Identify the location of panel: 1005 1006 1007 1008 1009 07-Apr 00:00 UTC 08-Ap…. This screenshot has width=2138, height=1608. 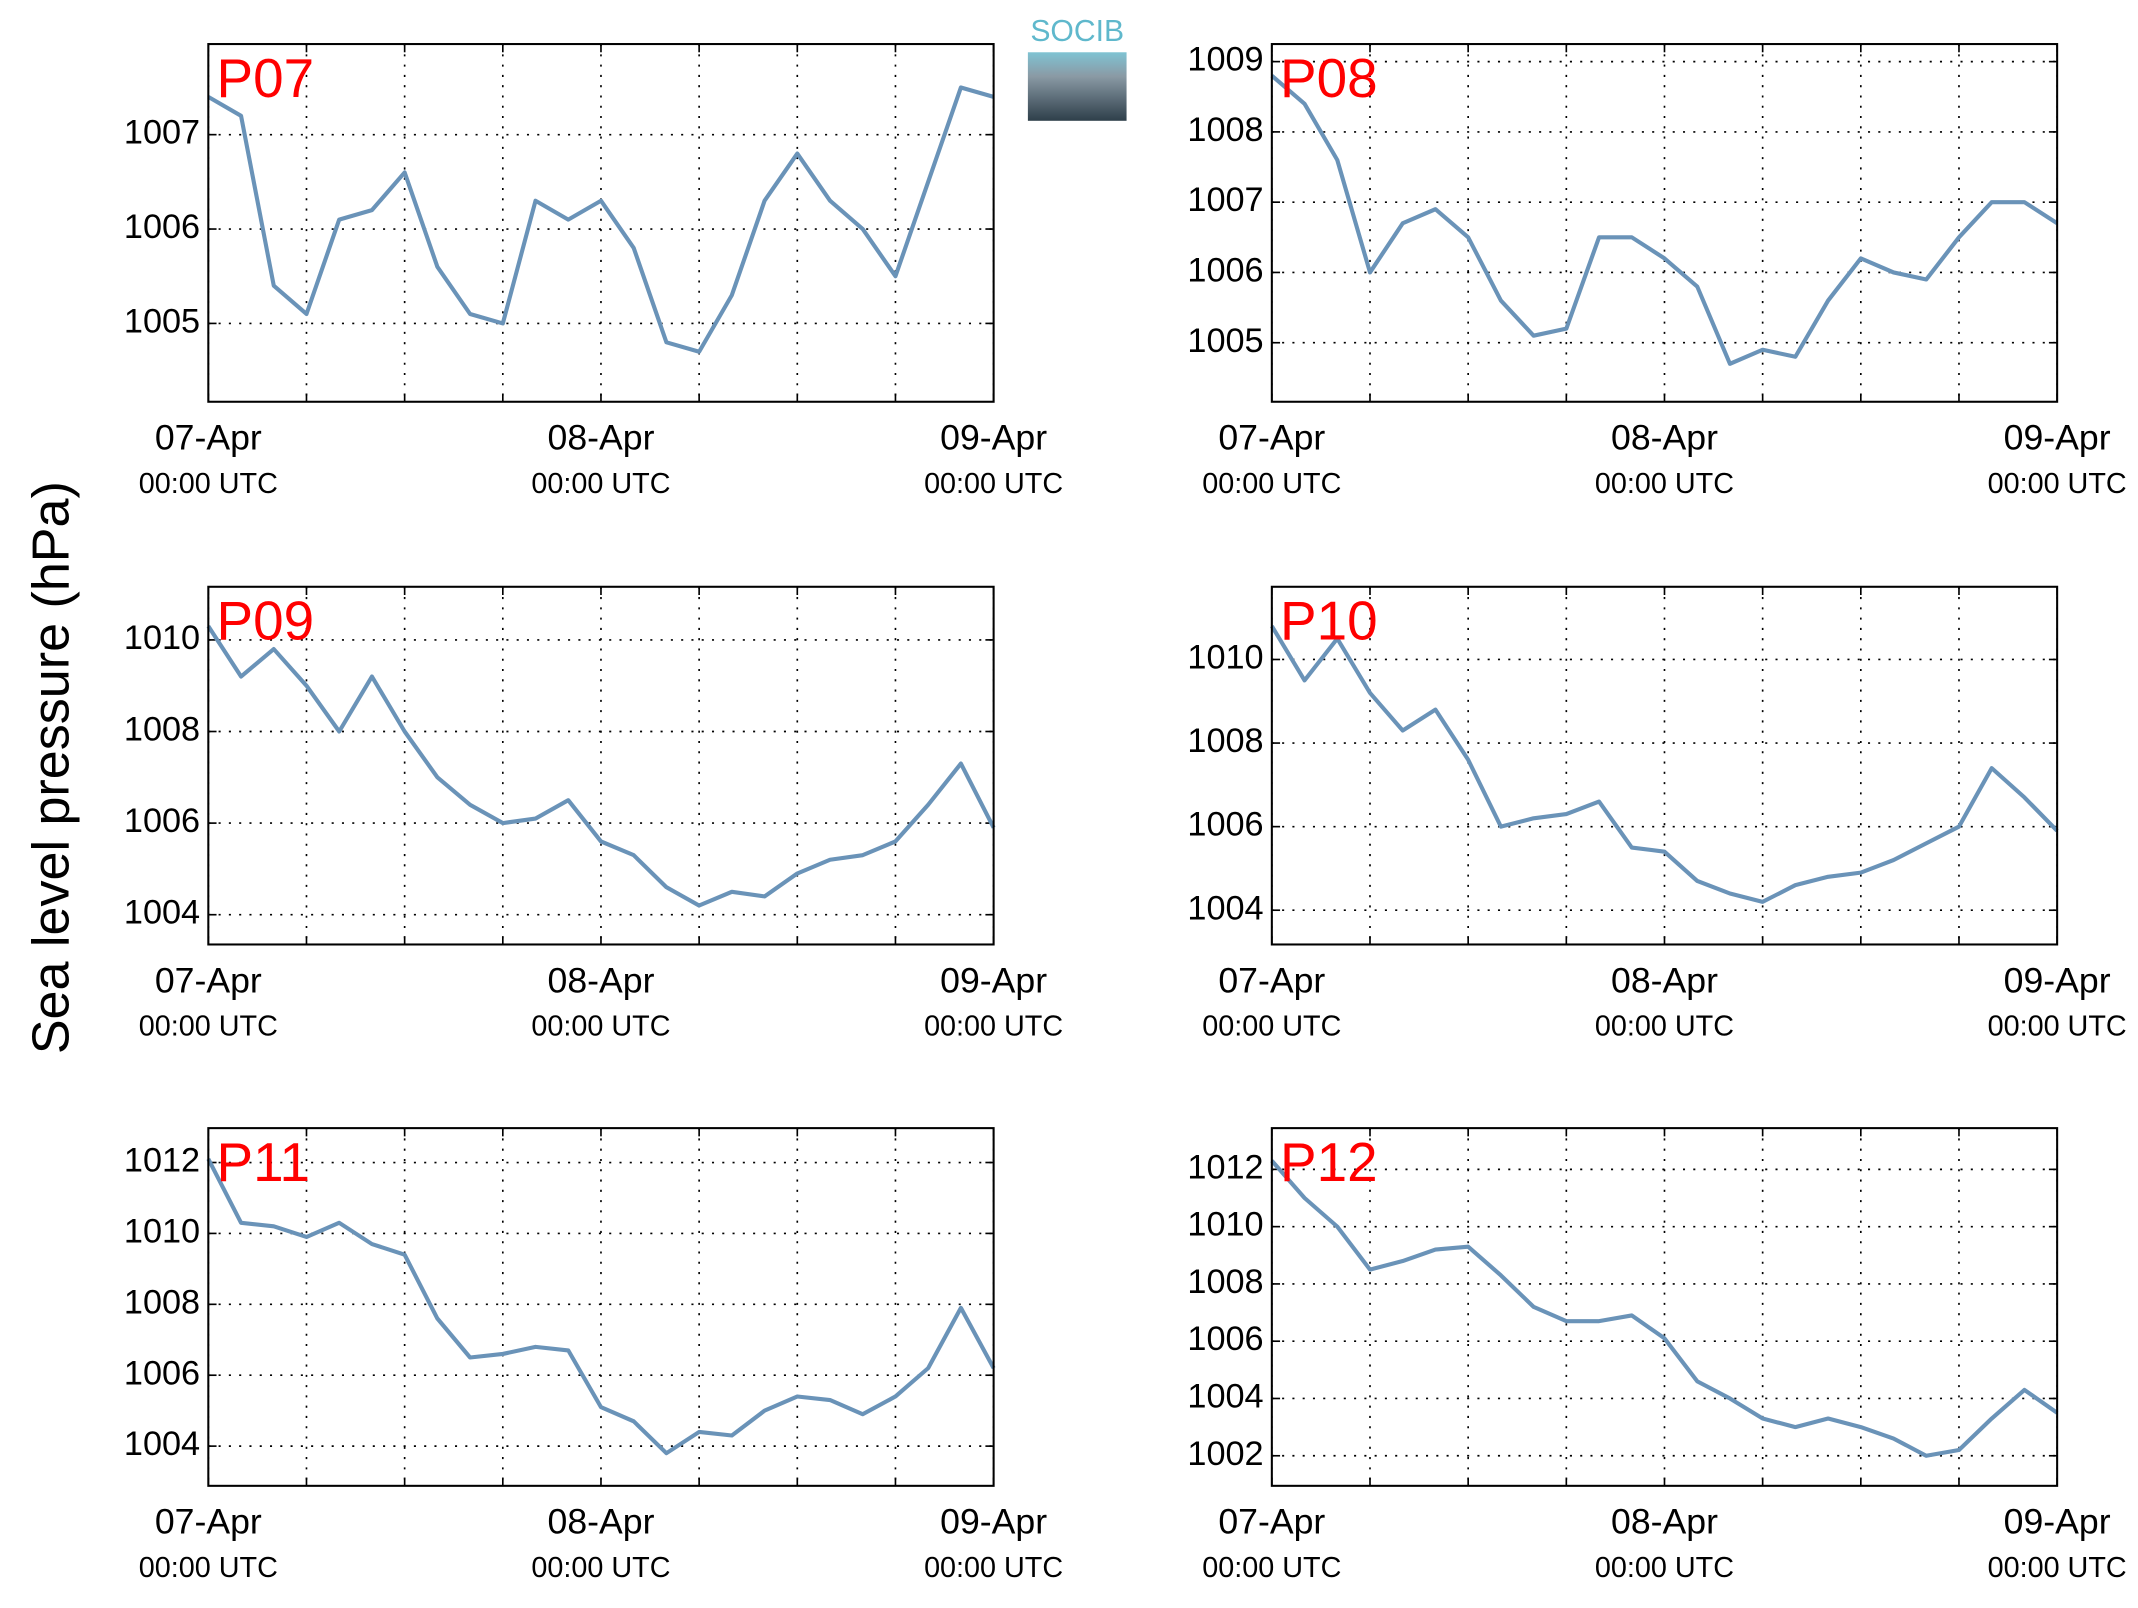
(1656, 270).